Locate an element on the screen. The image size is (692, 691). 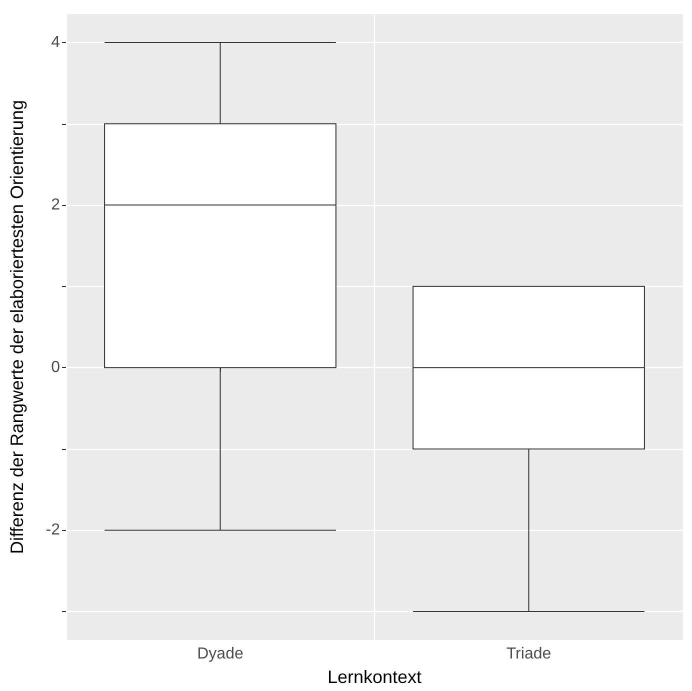
x-axis-title: Lernkontext is located at coordinates (374, 677).